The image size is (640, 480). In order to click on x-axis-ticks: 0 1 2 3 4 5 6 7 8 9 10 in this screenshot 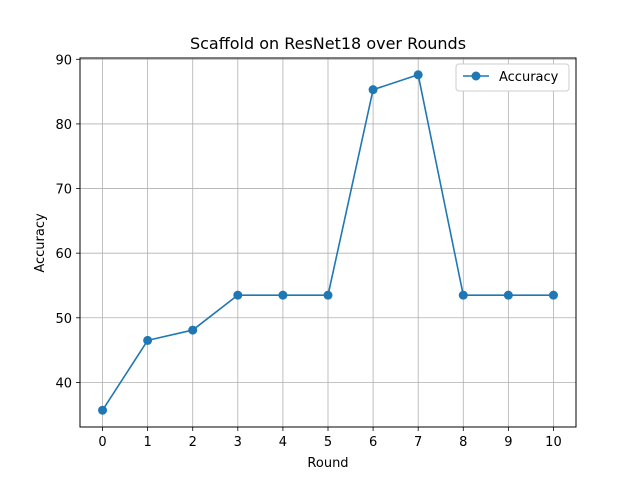, I will do `click(330, 438)`.